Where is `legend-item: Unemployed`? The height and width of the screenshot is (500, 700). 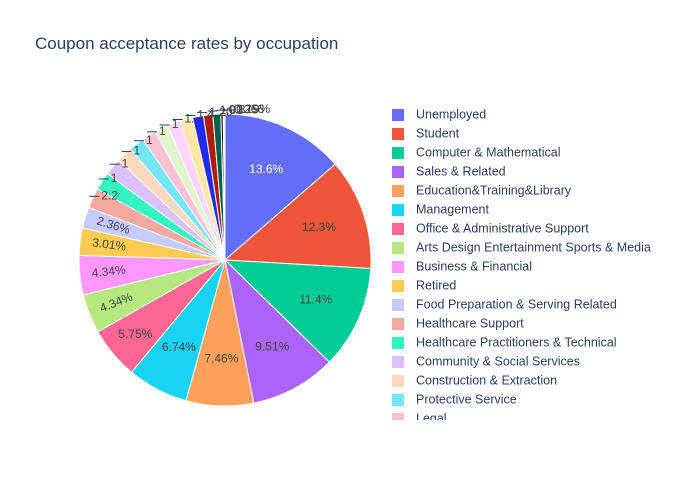 legend-item: Unemployed is located at coordinates (439, 114).